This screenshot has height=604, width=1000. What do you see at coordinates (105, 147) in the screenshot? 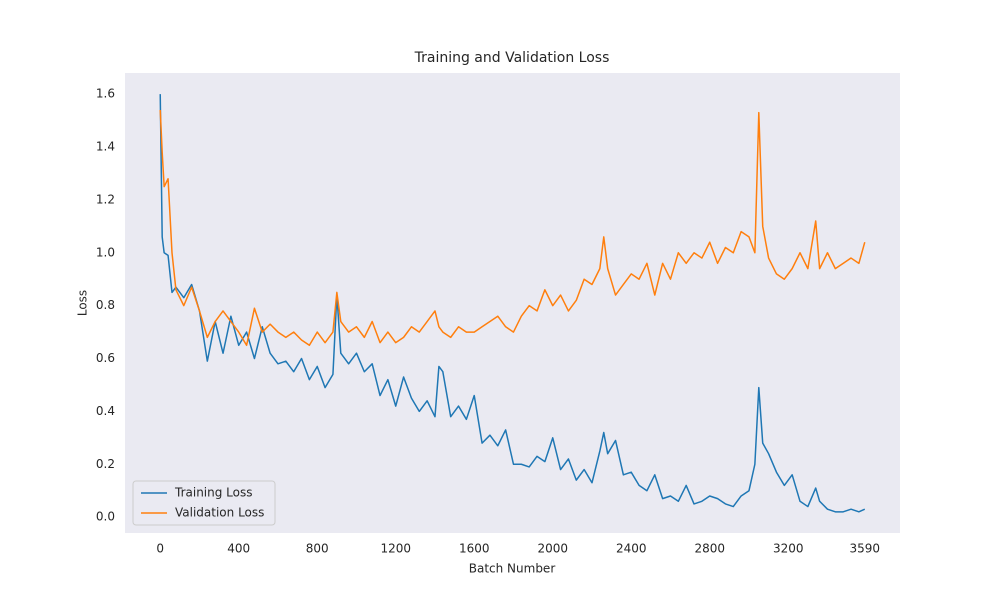
I see `y-tick-label: 1.4` at bounding box center [105, 147].